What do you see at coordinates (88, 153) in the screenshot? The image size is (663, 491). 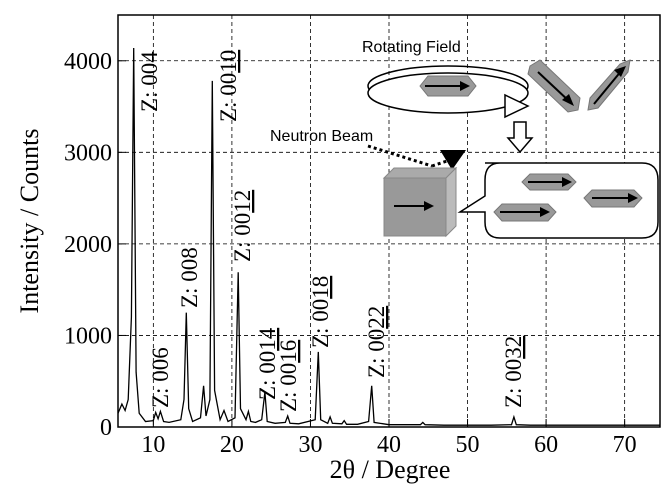 I see `y-tick-label: 3000` at bounding box center [88, 153].